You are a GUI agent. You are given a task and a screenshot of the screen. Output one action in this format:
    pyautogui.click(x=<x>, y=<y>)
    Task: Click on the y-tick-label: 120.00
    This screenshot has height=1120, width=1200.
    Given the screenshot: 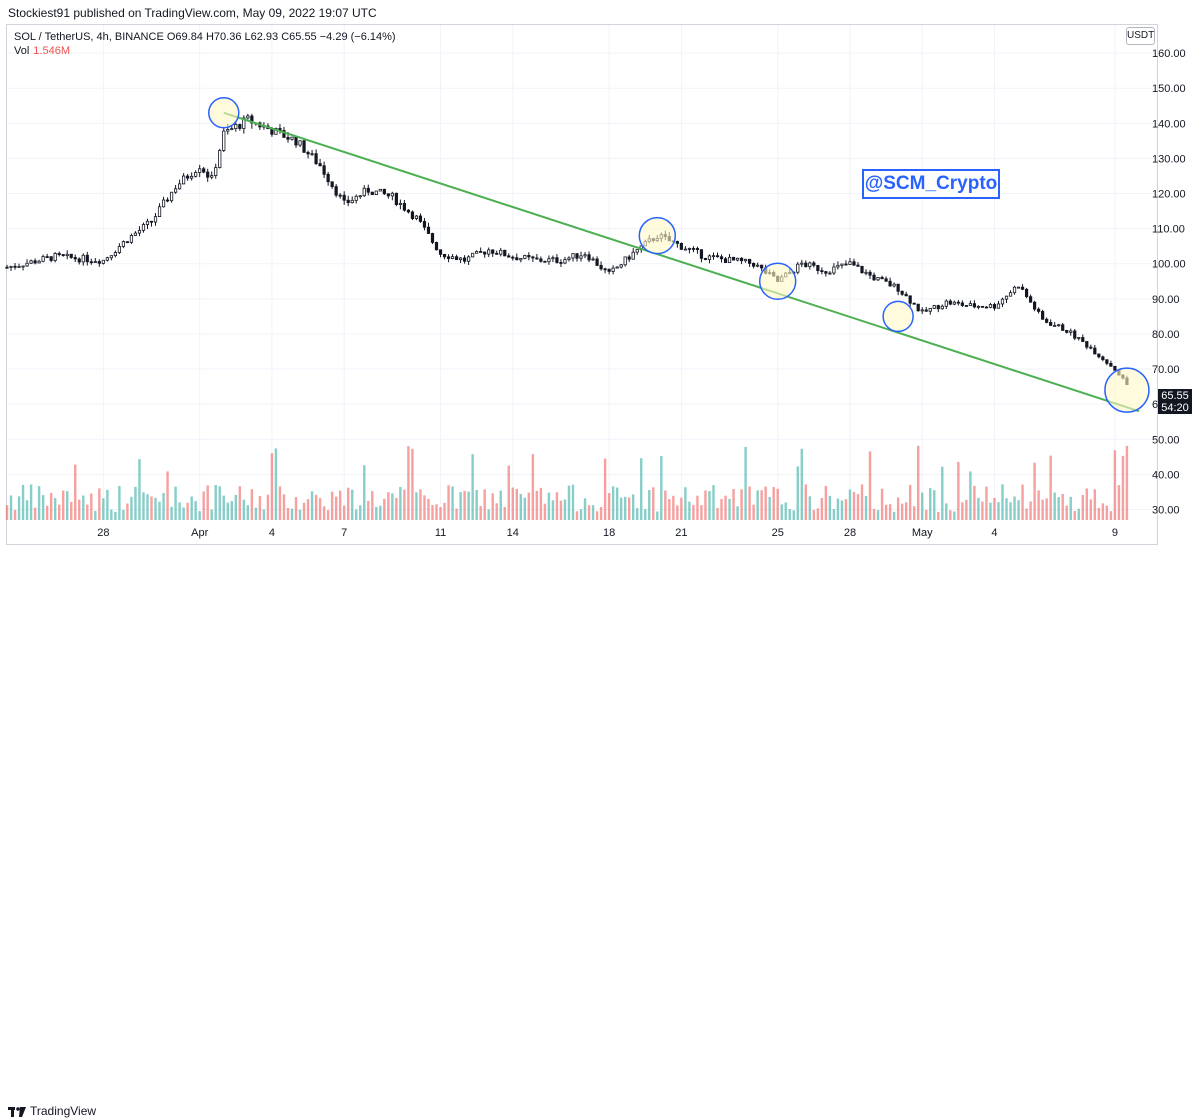 What is the action you would take?
    pyautogui.click(x=1169, y=195)
    